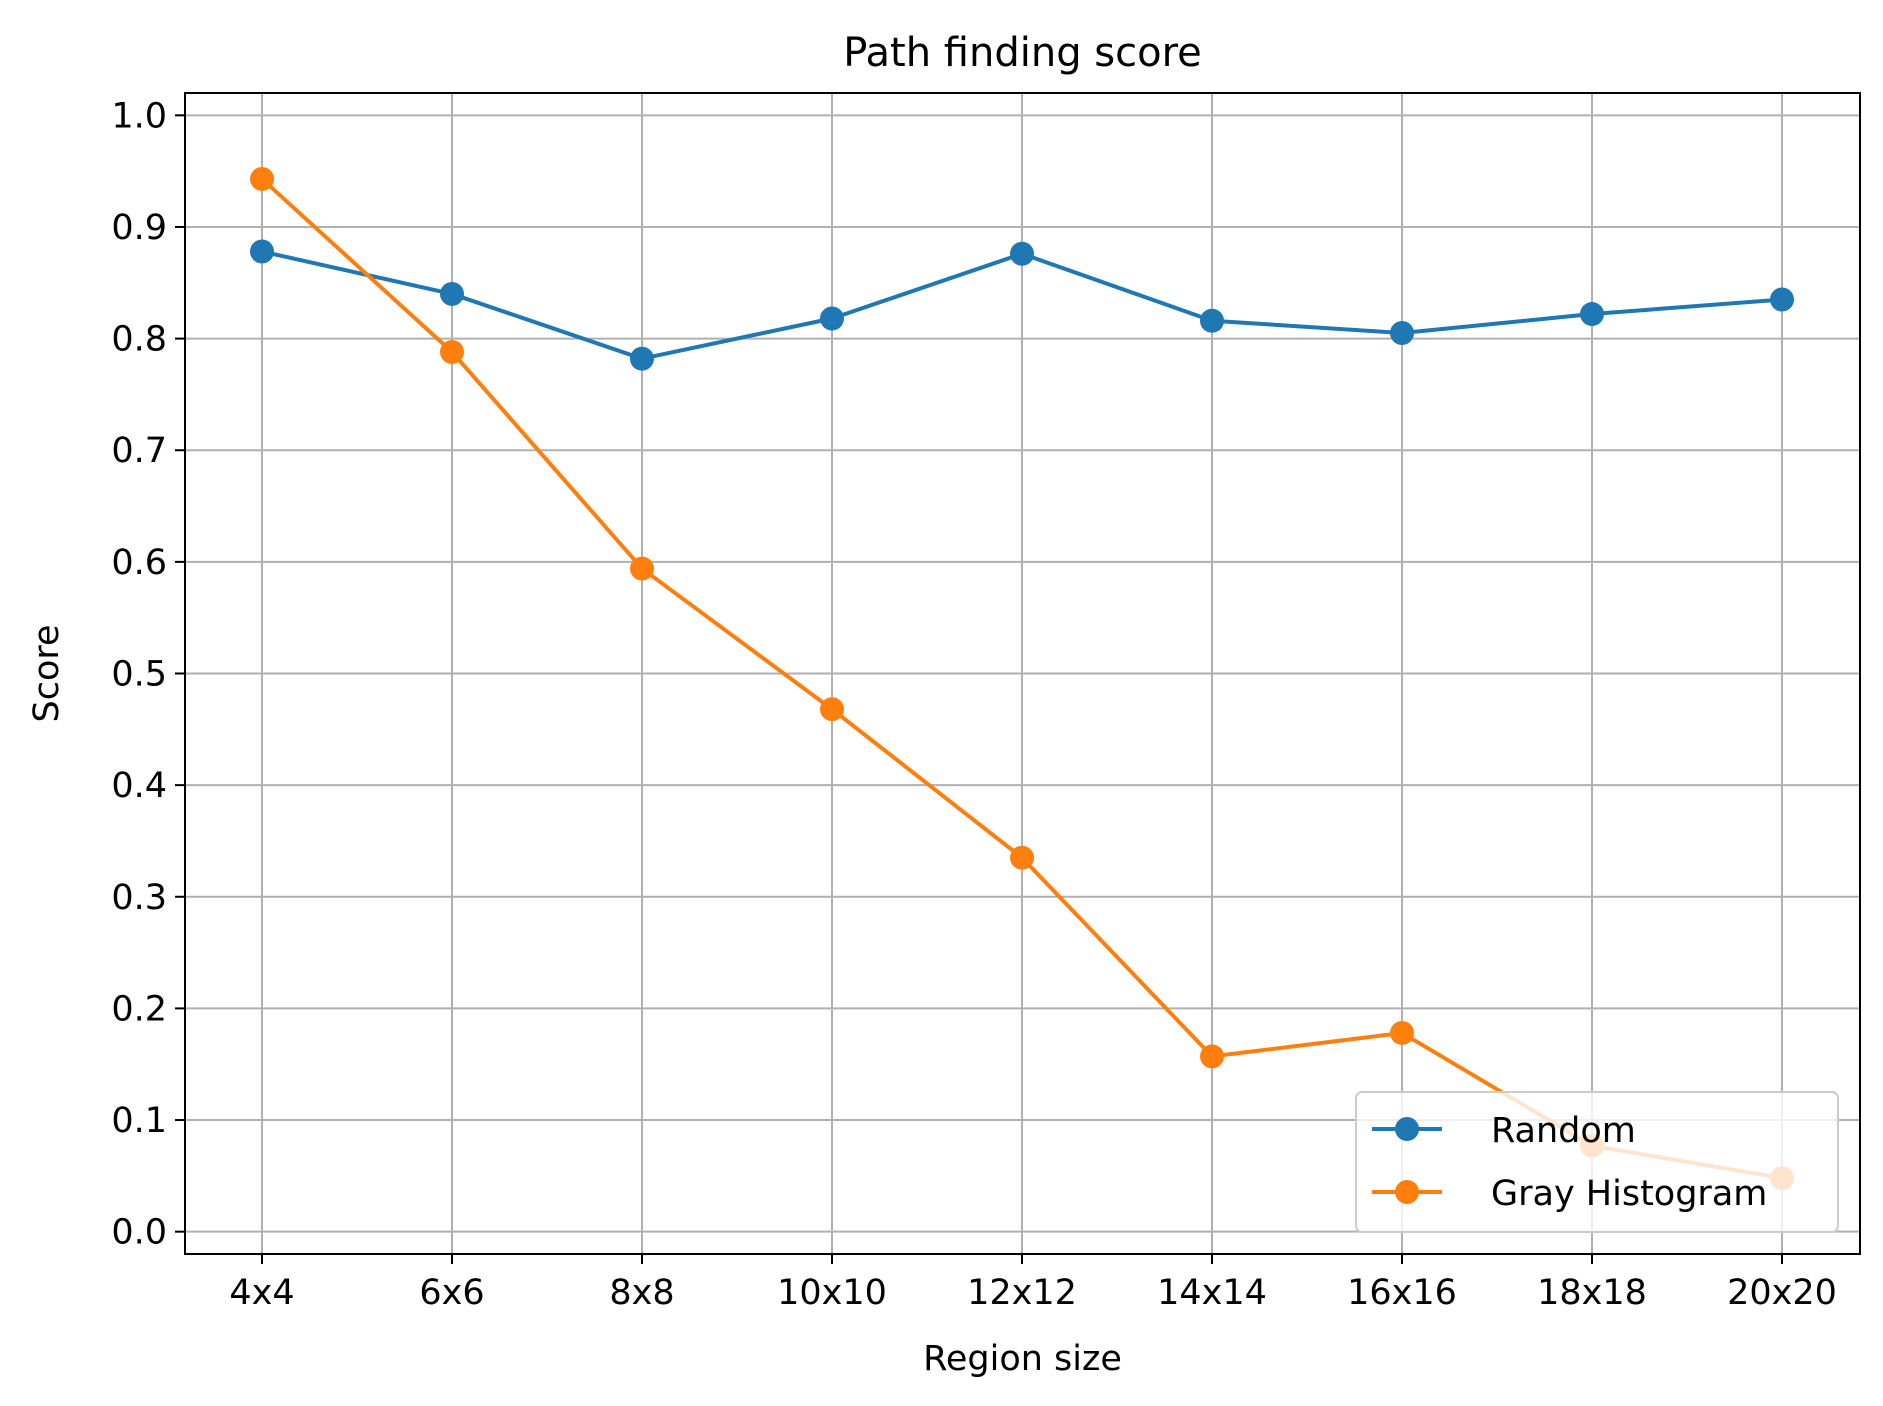 The height and width of the screenshot is (1406, 1883). Describe the element at coordinates (139, 898) in the screenshot. I see `y-tick-label: 0.3` at that location.